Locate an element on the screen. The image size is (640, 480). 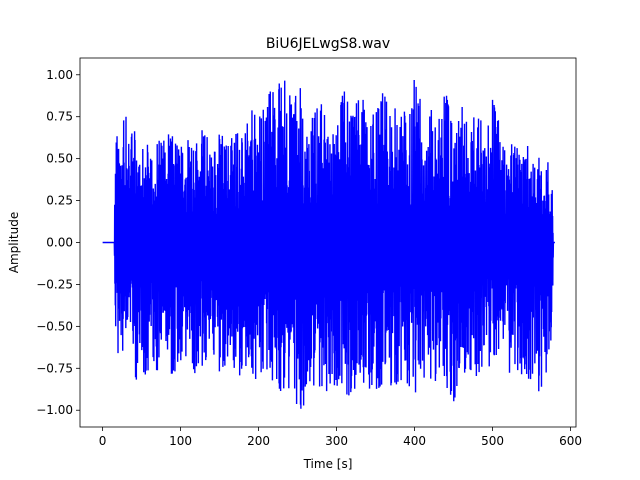
y-tick-label: 1.00 is located at coordinates (59, 75).